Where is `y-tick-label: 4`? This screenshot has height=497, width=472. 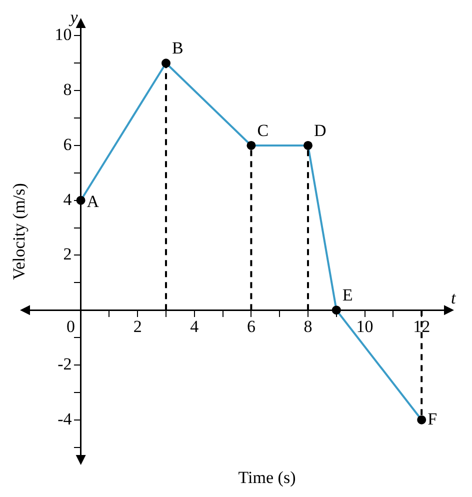 y-tick-label: 4 is located at coordinates (67, 199).